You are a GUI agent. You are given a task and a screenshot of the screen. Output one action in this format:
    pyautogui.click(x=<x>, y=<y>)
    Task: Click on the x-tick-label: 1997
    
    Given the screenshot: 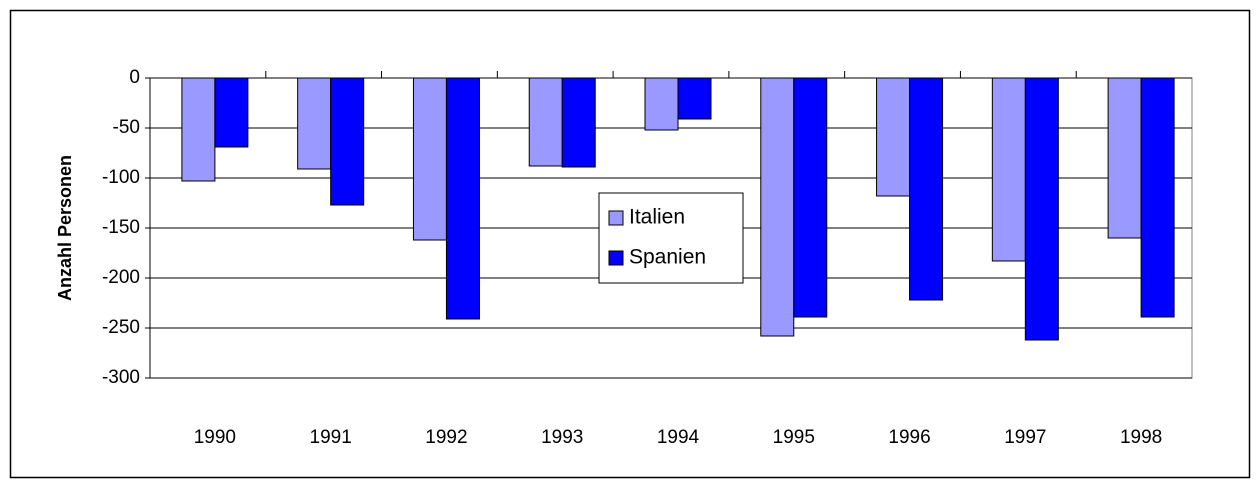 What is the action you would take?
    pyautogui.click(x=1025, y=437)
    